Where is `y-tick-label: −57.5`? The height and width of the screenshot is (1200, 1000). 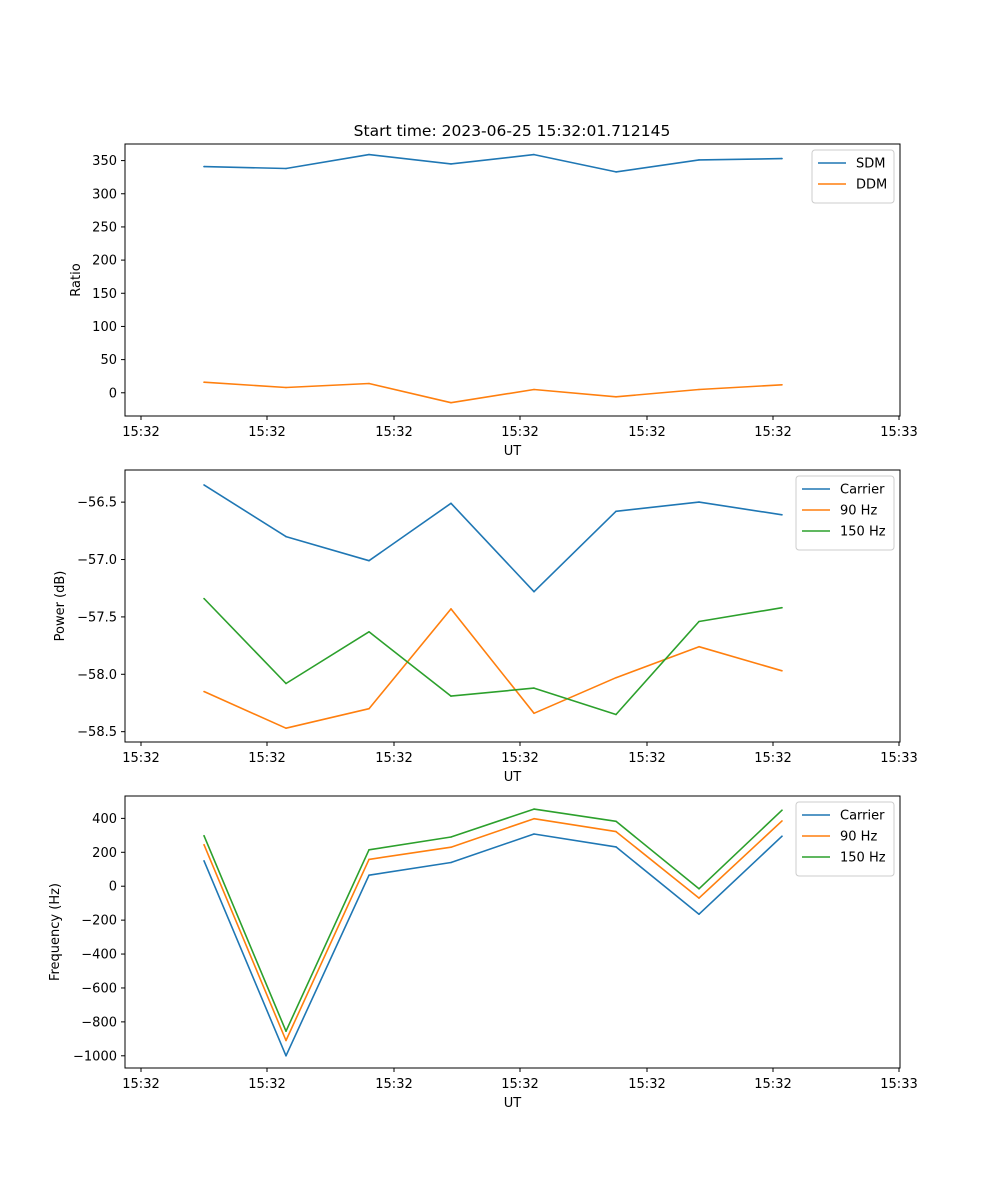 y-tick-label: −57.5 is located at coordinates (97, 617).